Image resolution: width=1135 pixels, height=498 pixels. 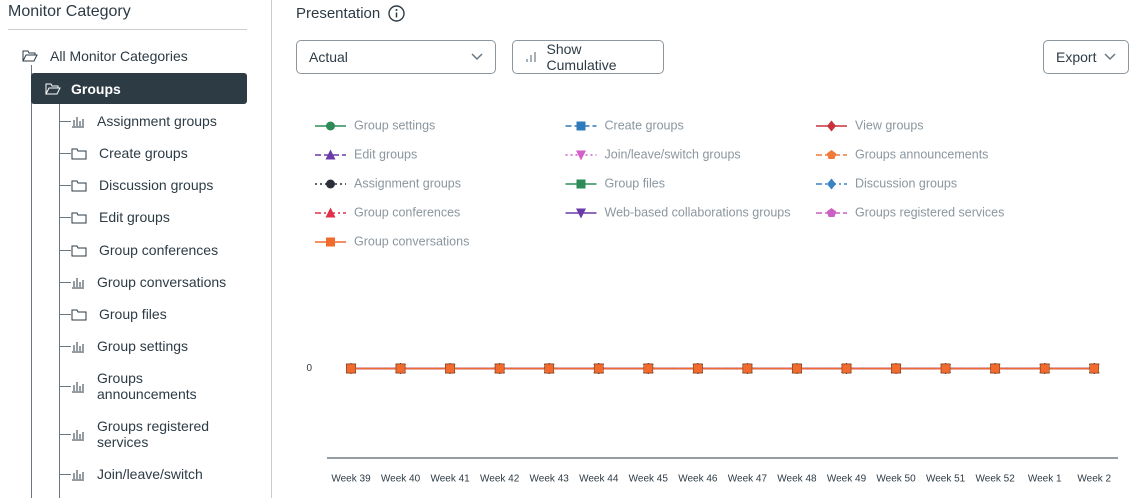 I want to click on tree-item-label: Discussion groups, so click(x=156, y=185).